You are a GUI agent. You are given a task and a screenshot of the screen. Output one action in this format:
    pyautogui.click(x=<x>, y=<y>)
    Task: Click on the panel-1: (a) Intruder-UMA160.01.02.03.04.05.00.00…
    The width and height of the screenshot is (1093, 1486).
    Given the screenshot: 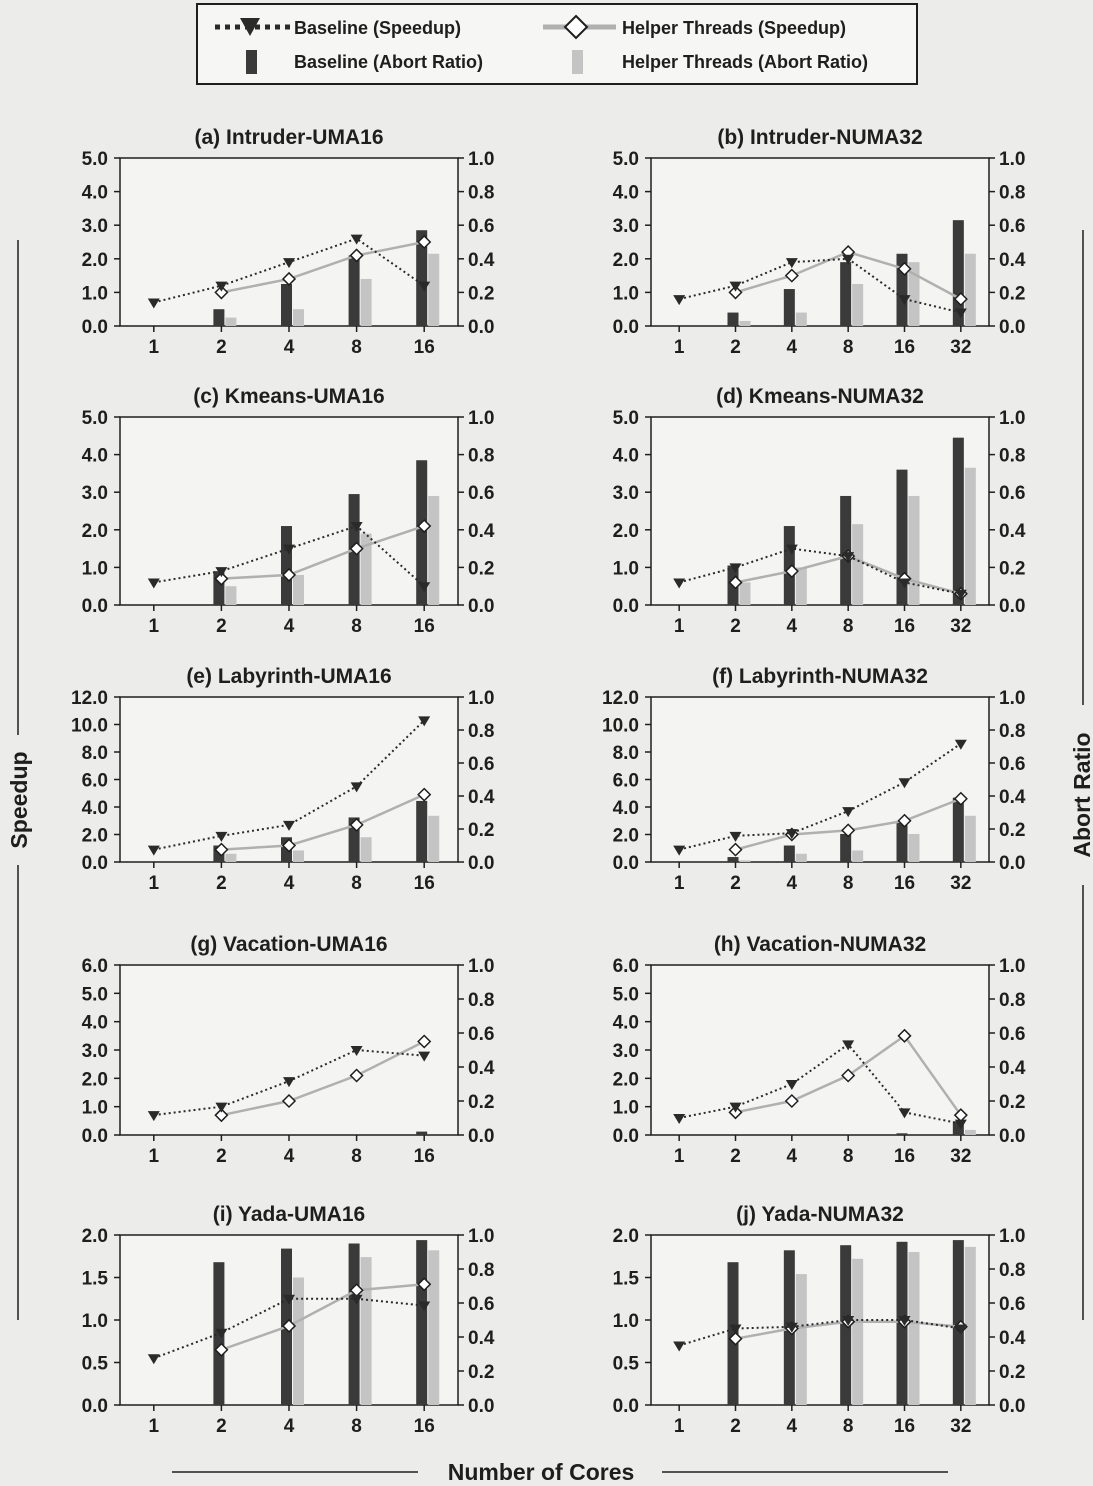 What is the action you would take?
    pyautogui.click(x=288, y=242)
    